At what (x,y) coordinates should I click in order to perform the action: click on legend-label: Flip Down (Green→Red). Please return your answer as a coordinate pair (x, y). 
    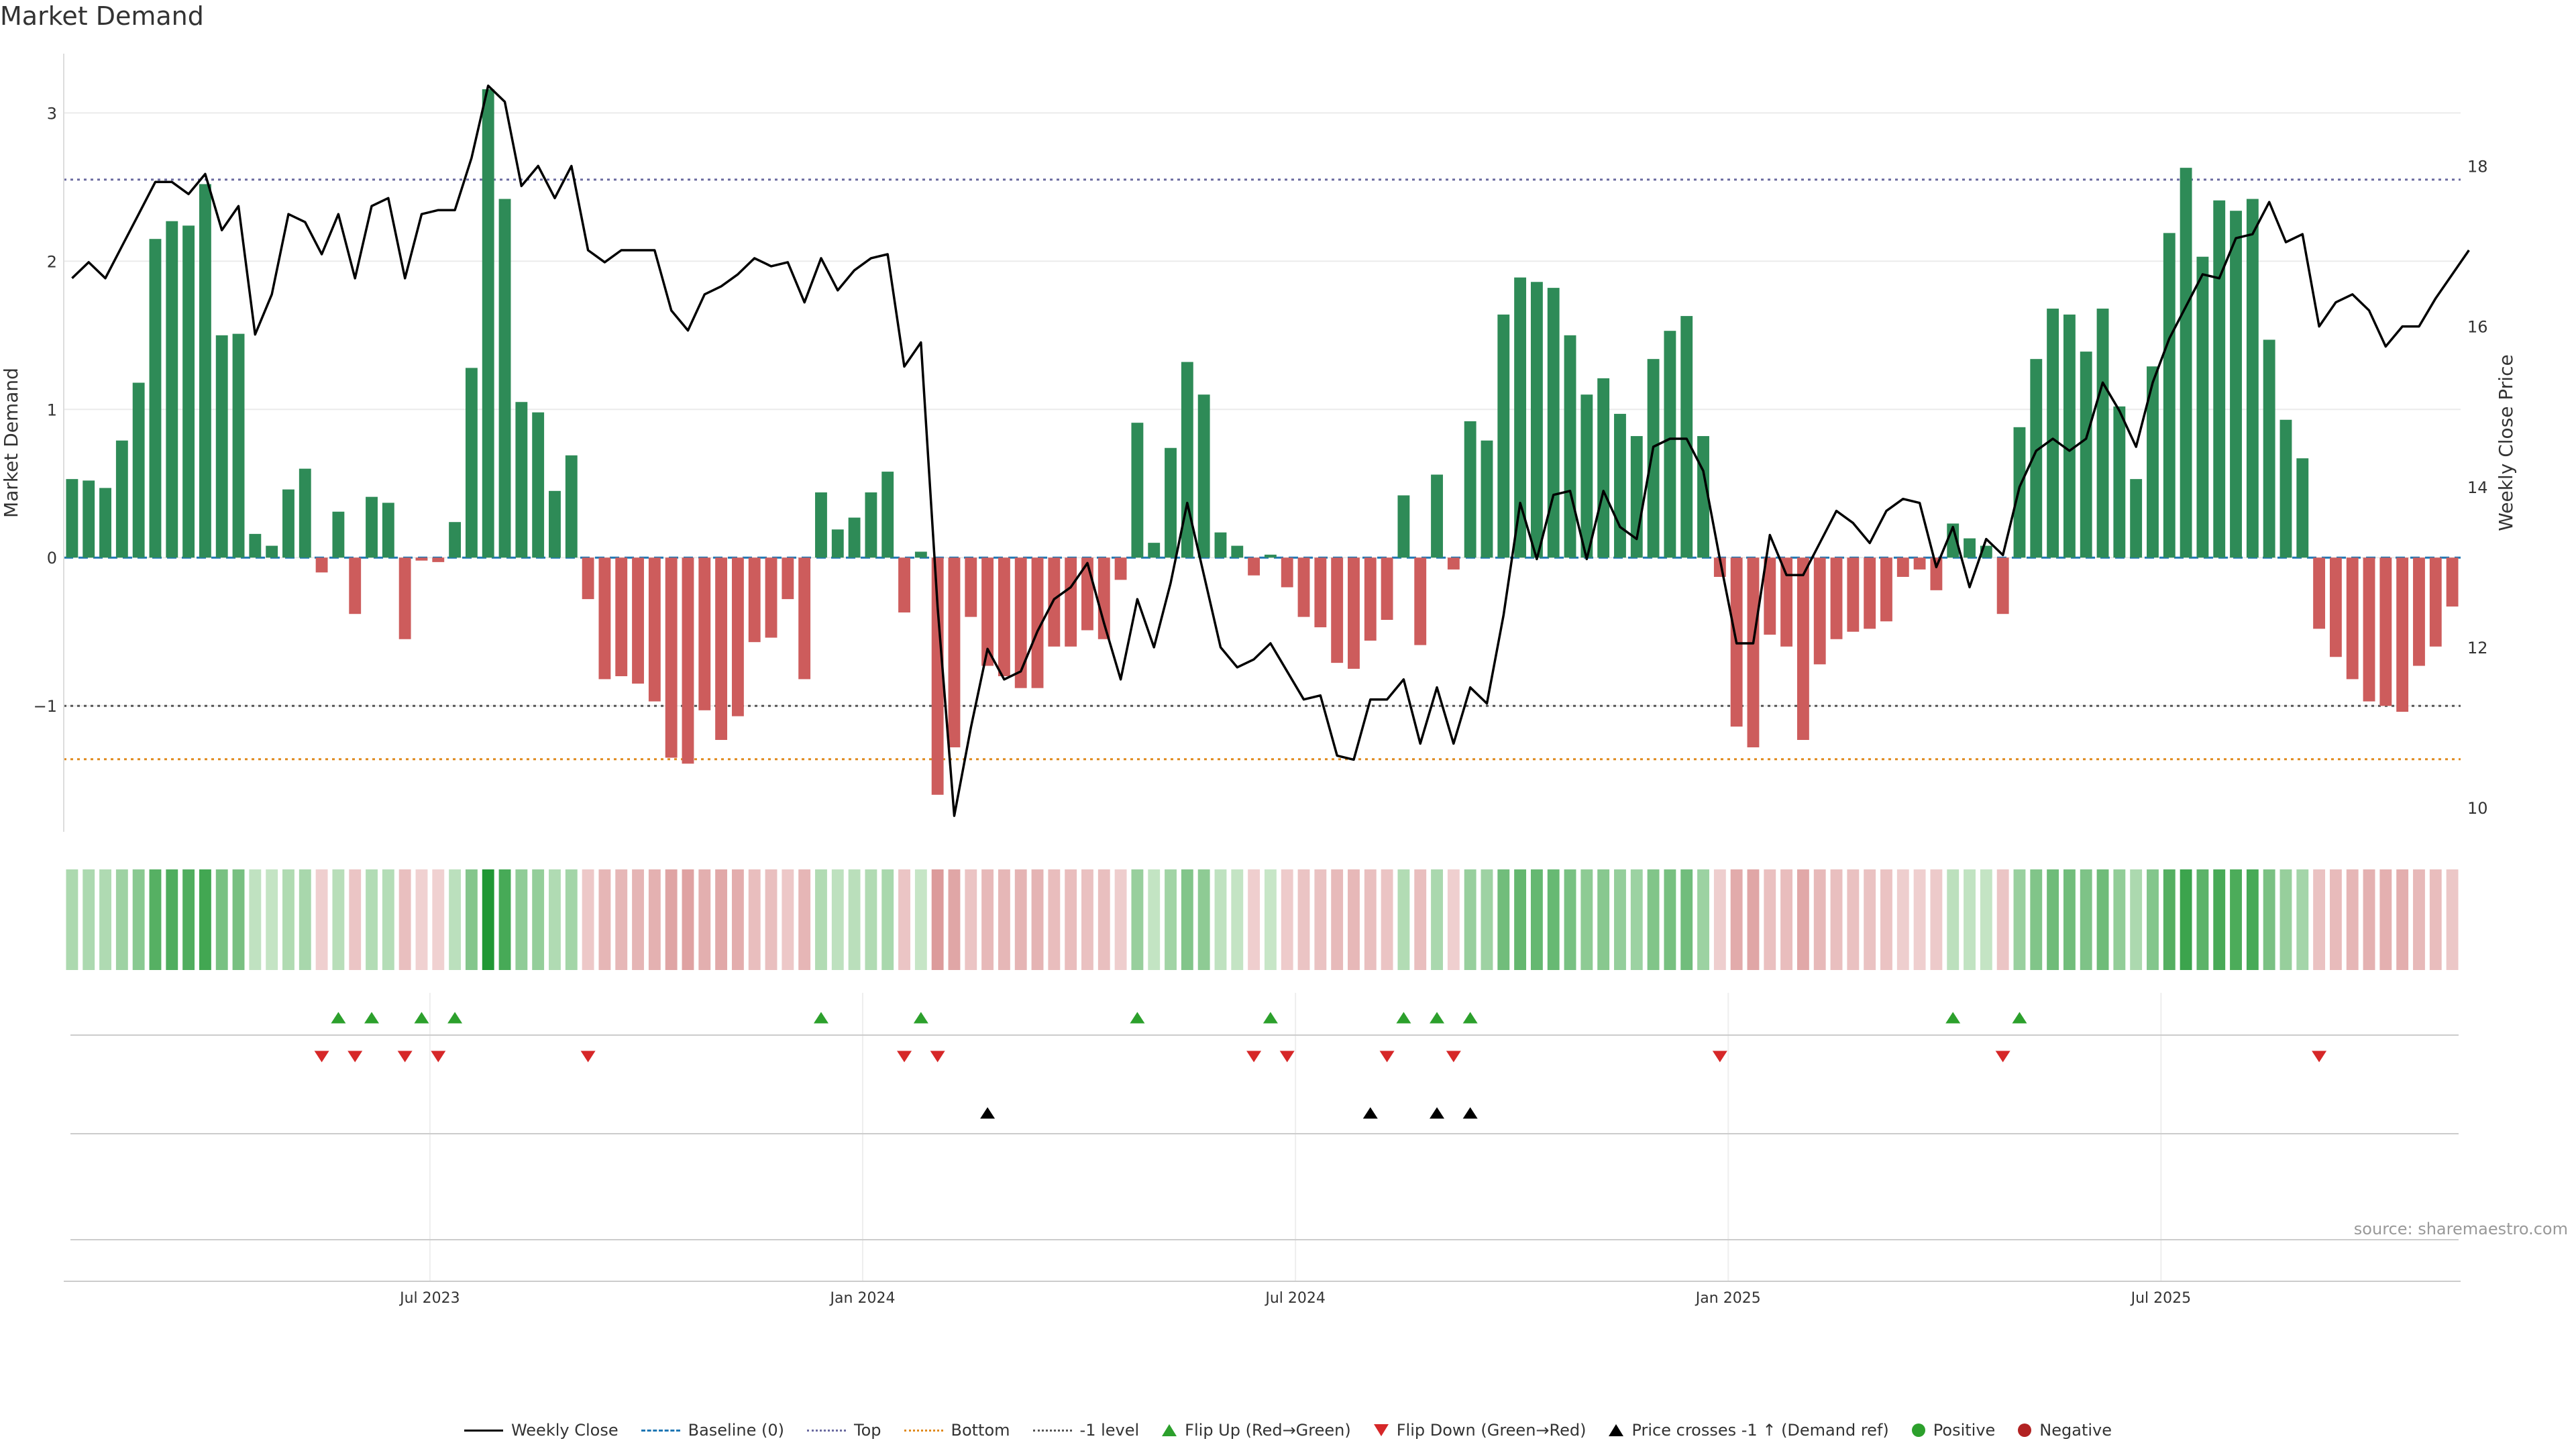
    Looking at the image, I should click on (1491, 1430).